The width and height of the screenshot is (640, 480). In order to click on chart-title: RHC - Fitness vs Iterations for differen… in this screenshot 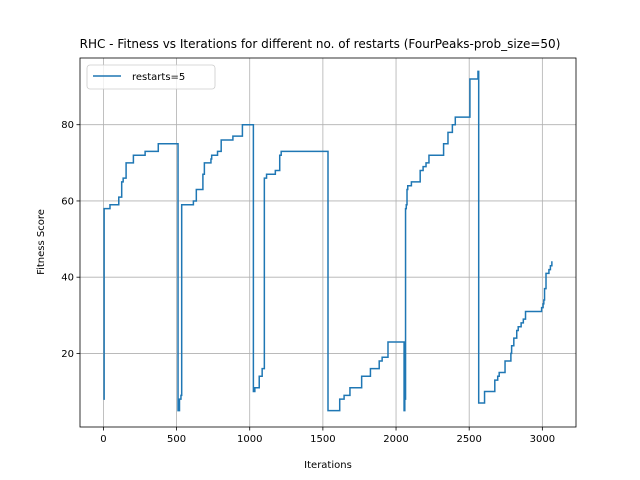, I will do `click(320, 44)`.